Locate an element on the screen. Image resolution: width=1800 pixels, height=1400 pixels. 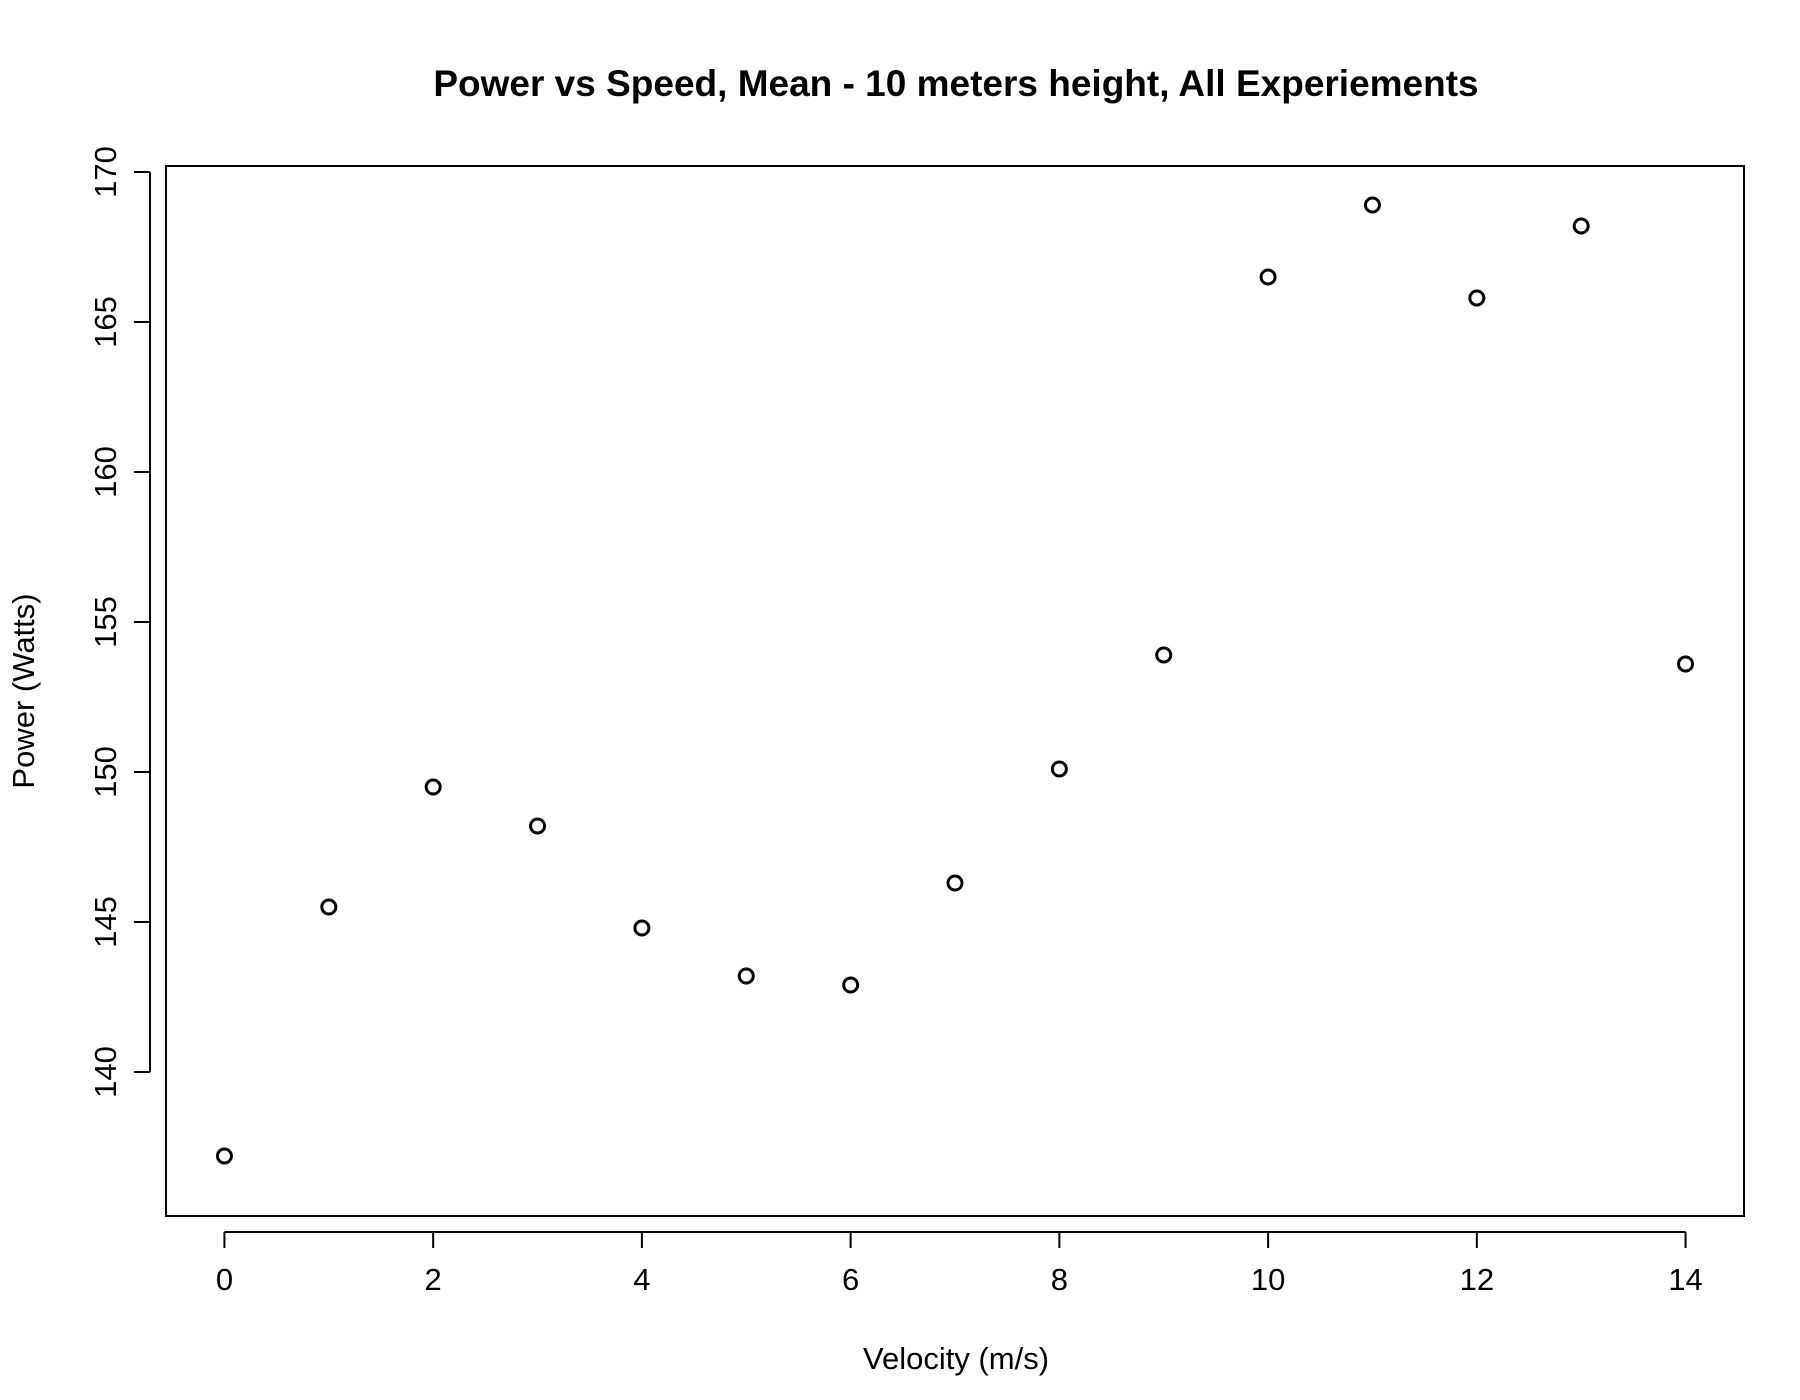
y-axis: 140 145 150 155 160 165 170 is located at coordinates (119, 622).